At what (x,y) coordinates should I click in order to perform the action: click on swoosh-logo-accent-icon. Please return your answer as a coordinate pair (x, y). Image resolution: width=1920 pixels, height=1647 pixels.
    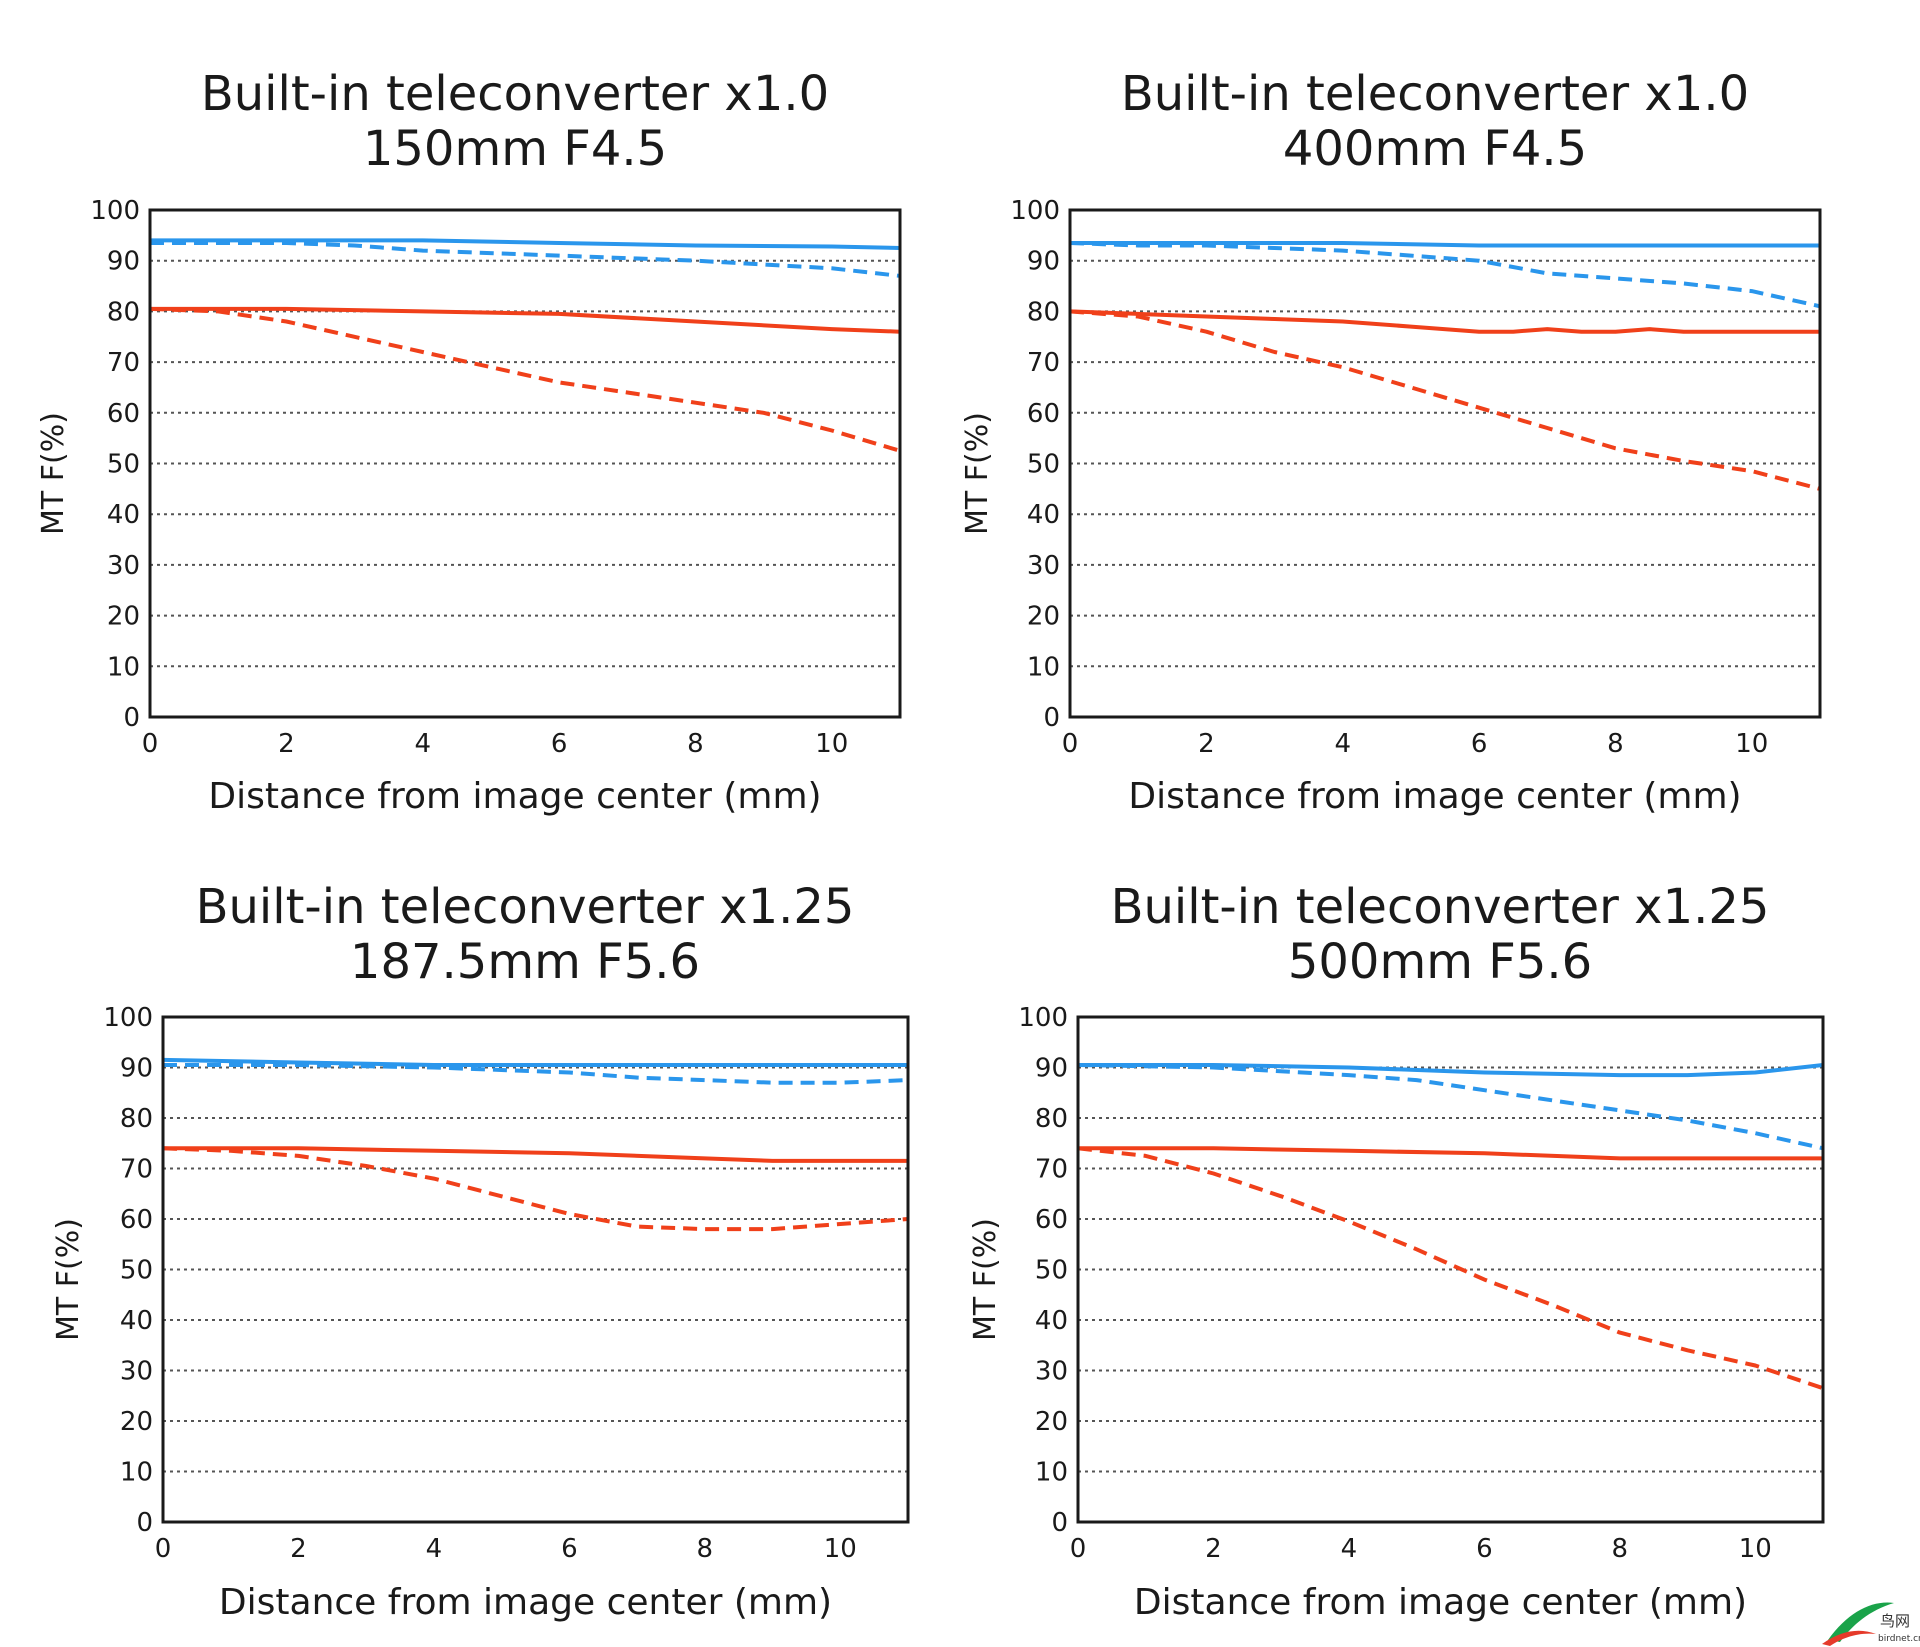
    Looking at the image, I should click on (1849, 1638).